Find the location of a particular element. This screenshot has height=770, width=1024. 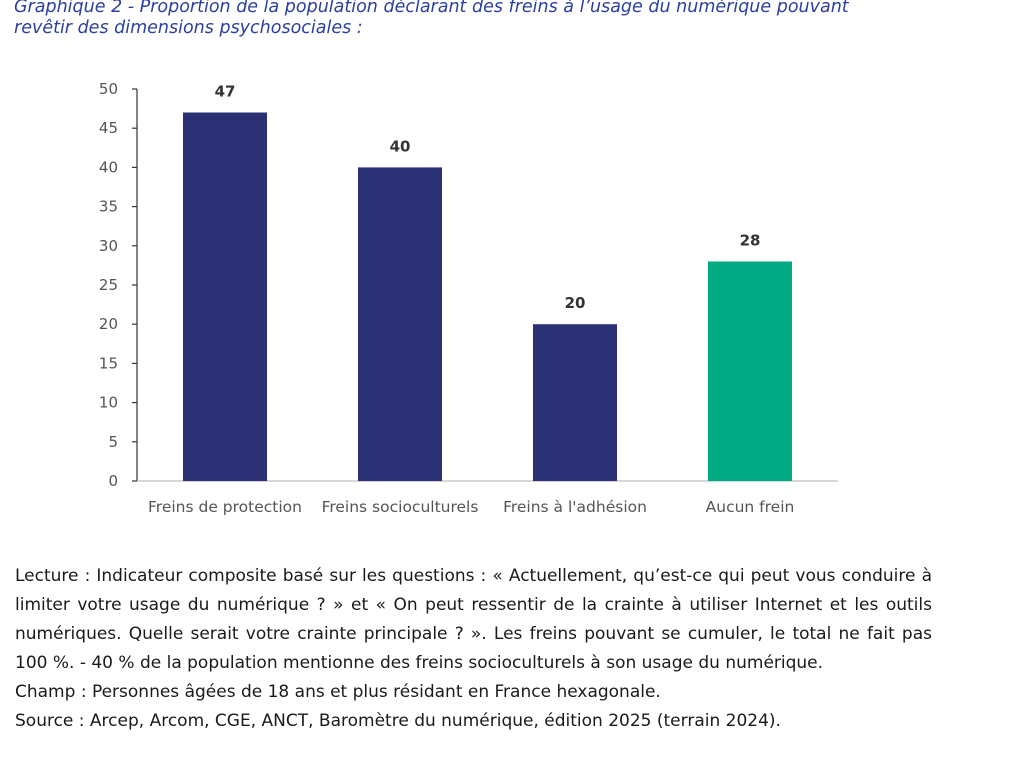

caption-line-2: revêtir des dimensions psychosociales : is located at coordinates (188, 28).